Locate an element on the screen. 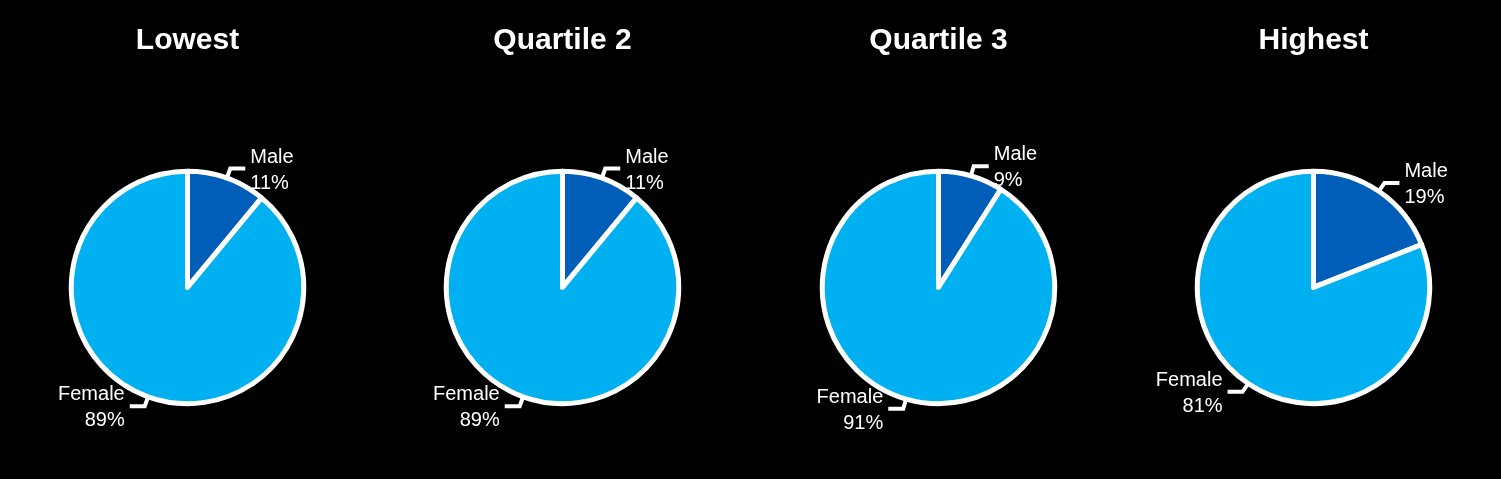 The height and width of the screenshot is (479, 1501). chart-title: Quartile 3 is located at coordinates (938, 38).